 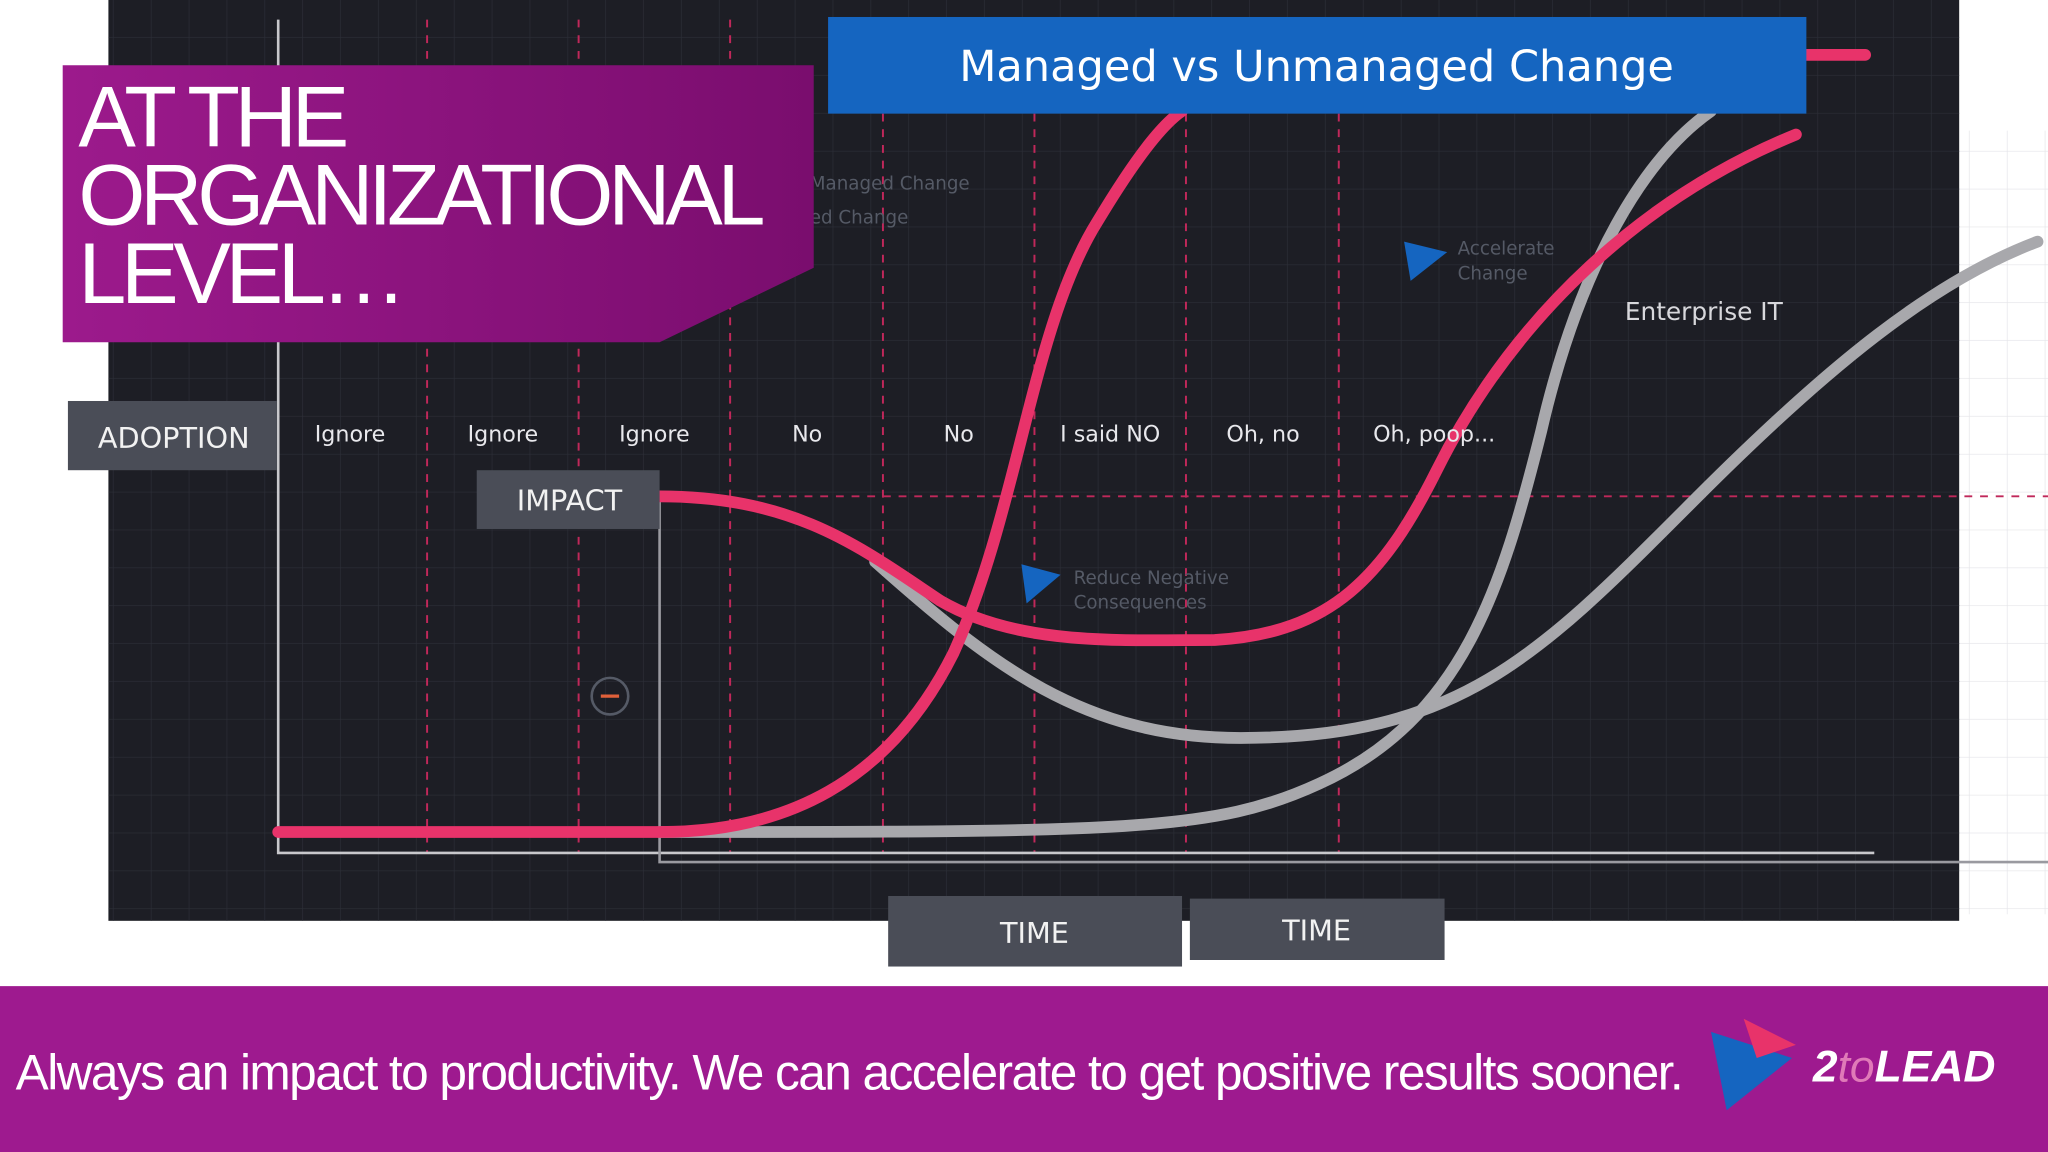 What do you see at coordinates (610, 696) in the screenshot?
I see `minus-icon` at bounding box center [610, 696].